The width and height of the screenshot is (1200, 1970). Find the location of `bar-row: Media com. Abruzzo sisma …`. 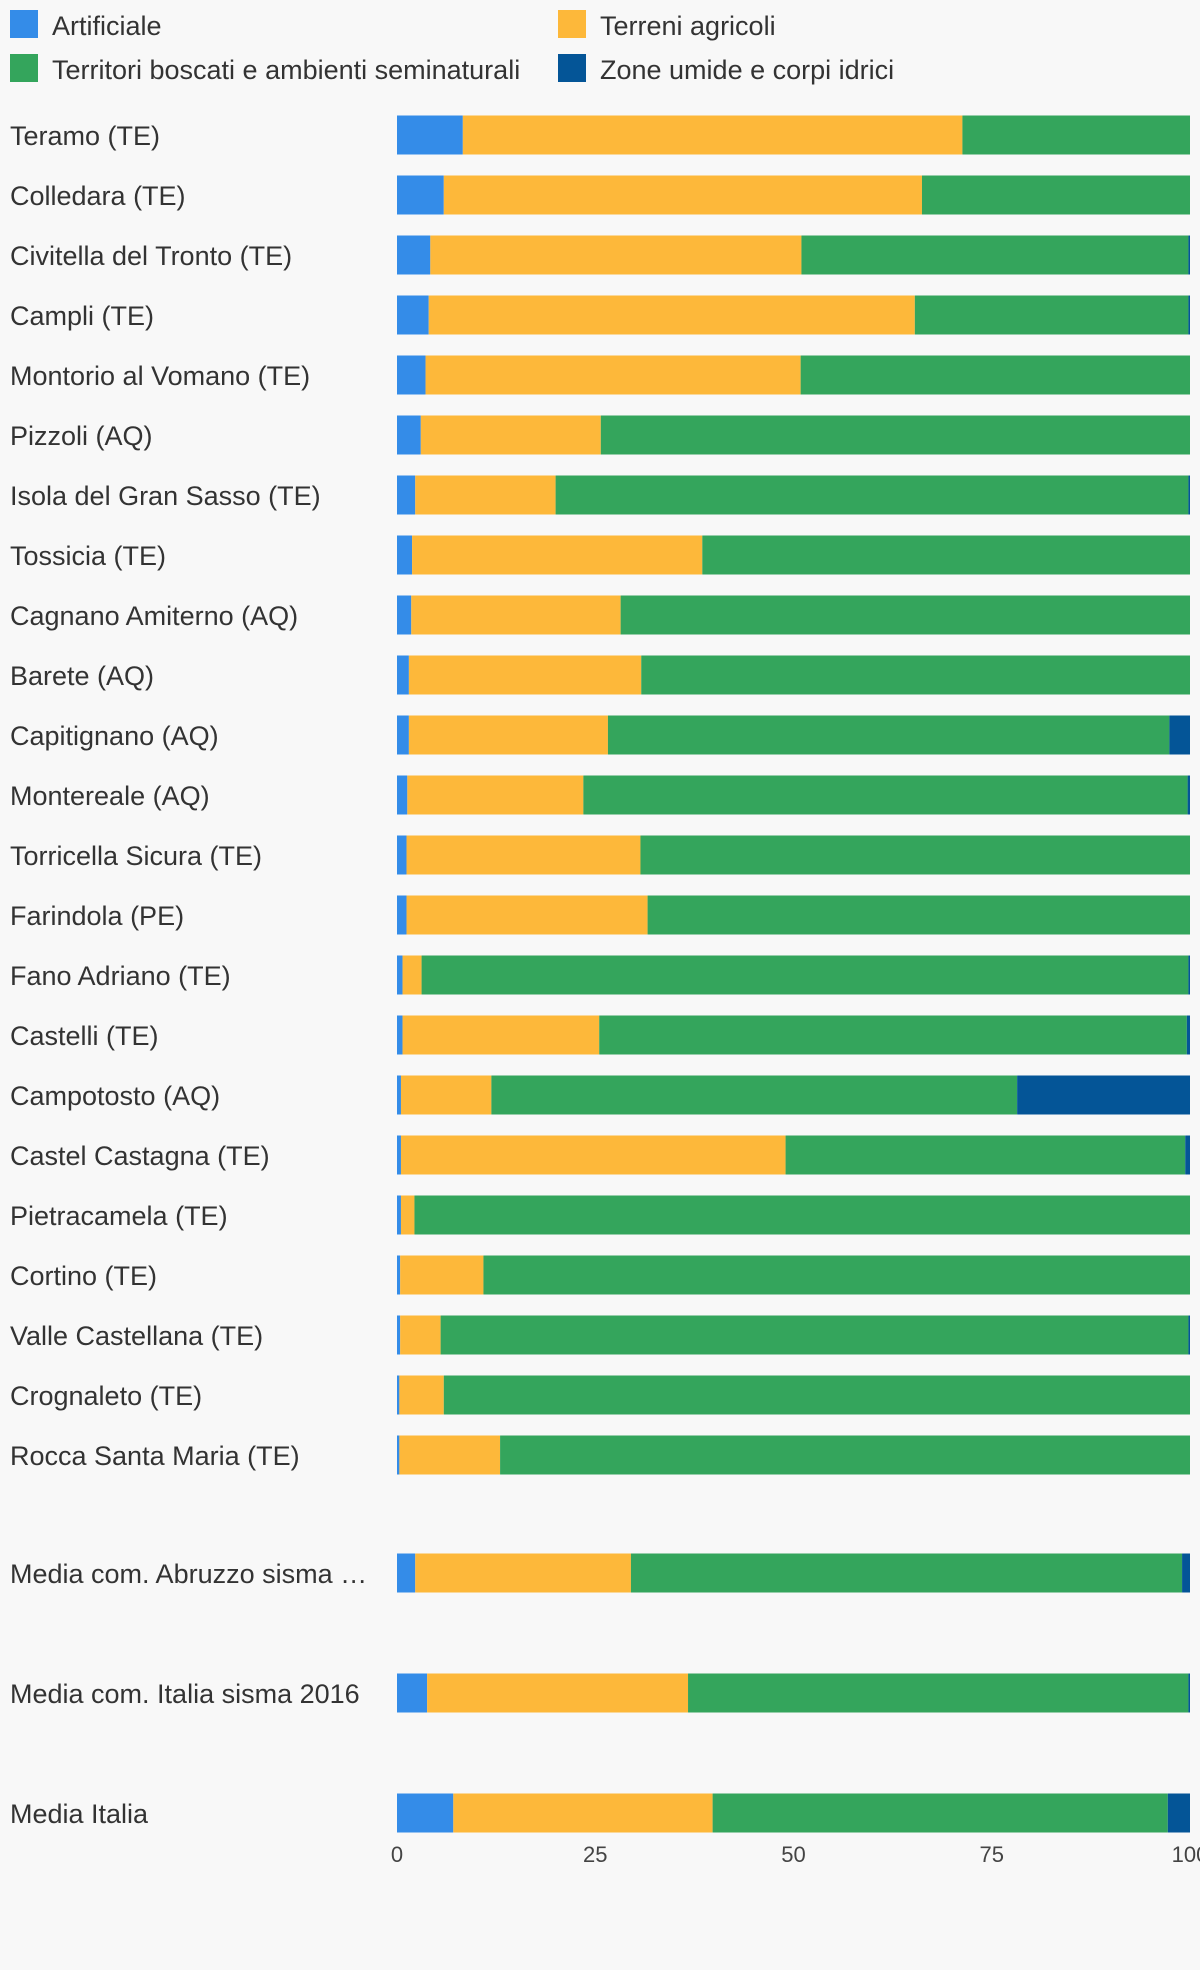

bar-row: Media com. Abruzzo sisma … is located at coordinates (600, 1573).